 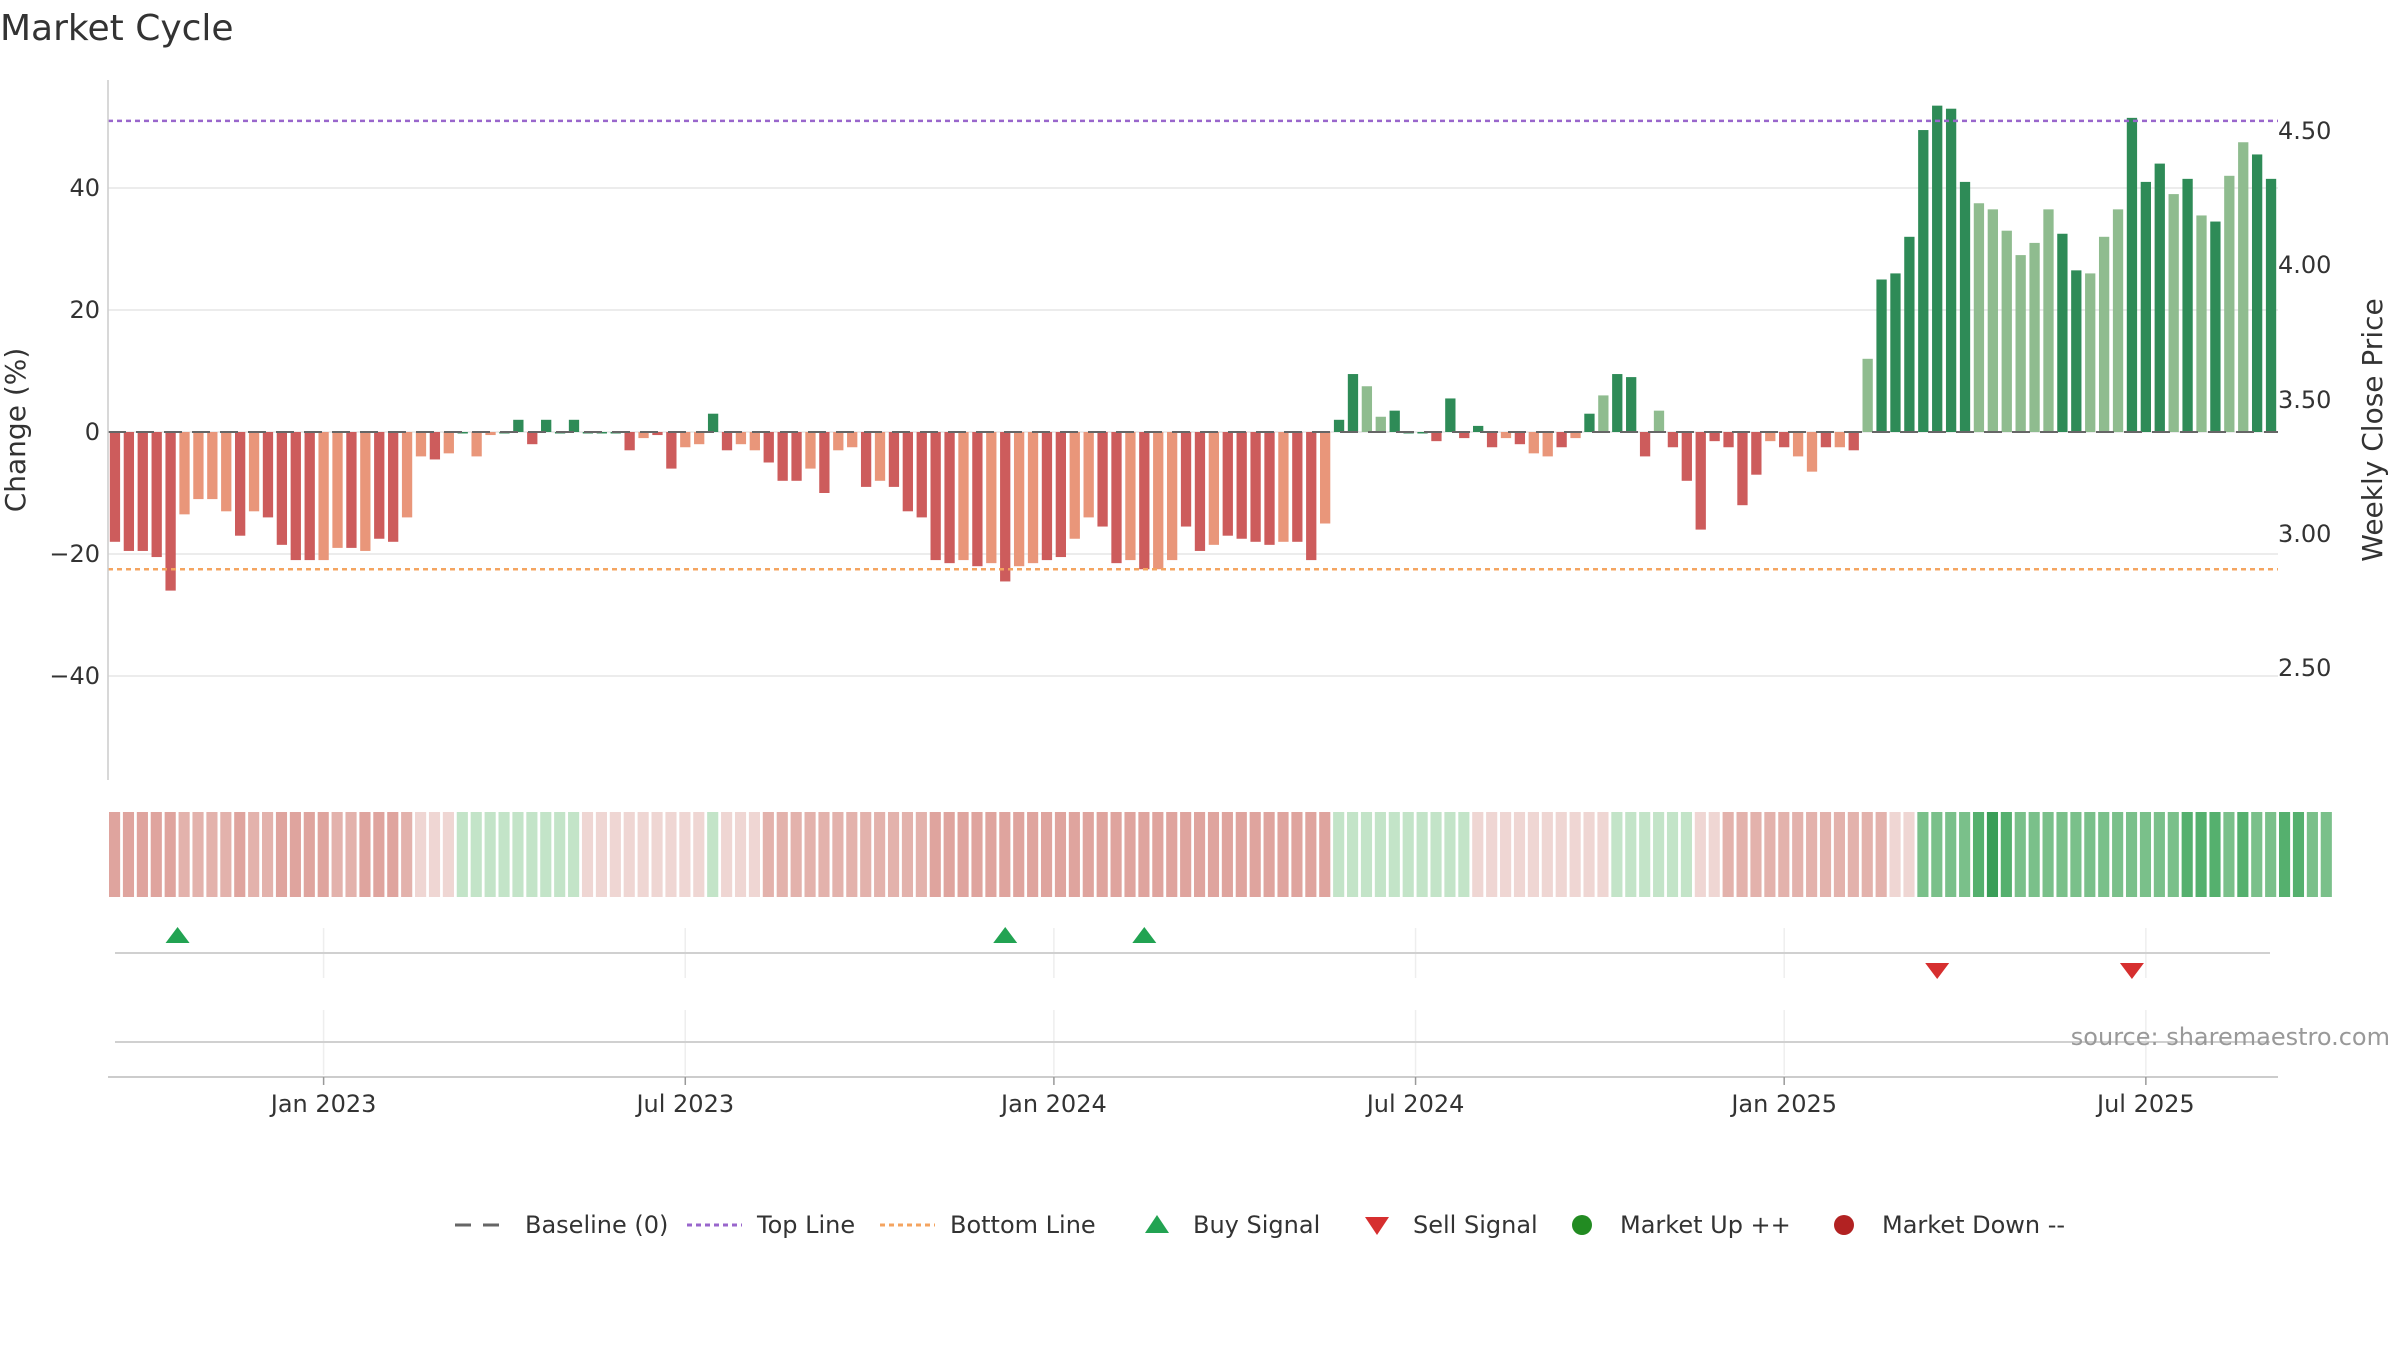 I want to click on legend-item-buy: Buy Signal, so click(x=1232, y=1225).